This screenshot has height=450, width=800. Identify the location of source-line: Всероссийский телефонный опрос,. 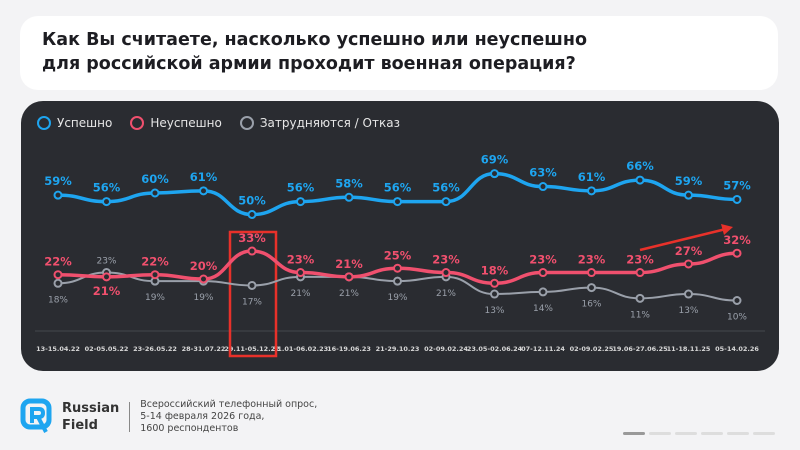
(229, 404).